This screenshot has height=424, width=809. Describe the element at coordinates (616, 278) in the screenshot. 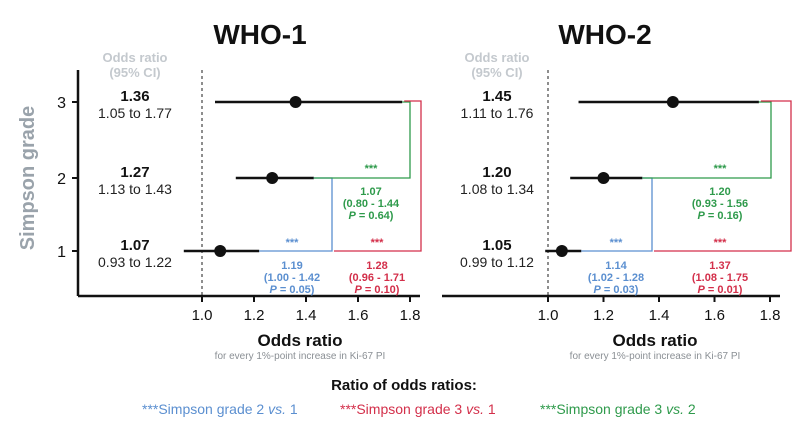

I see `ratio-grade-2-vs-1-ci: (1.02 - 1.28` at that location.